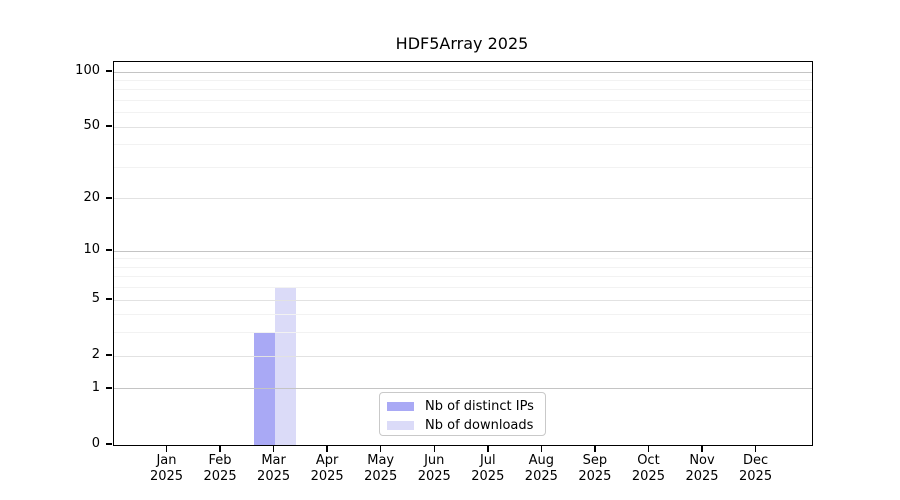 This screenshot has width=900, height=500. What do you see at coordinates (702, 460) in the screenshot?
I see `x-axis-month-label: Nov` at bounding box center [702, 460].